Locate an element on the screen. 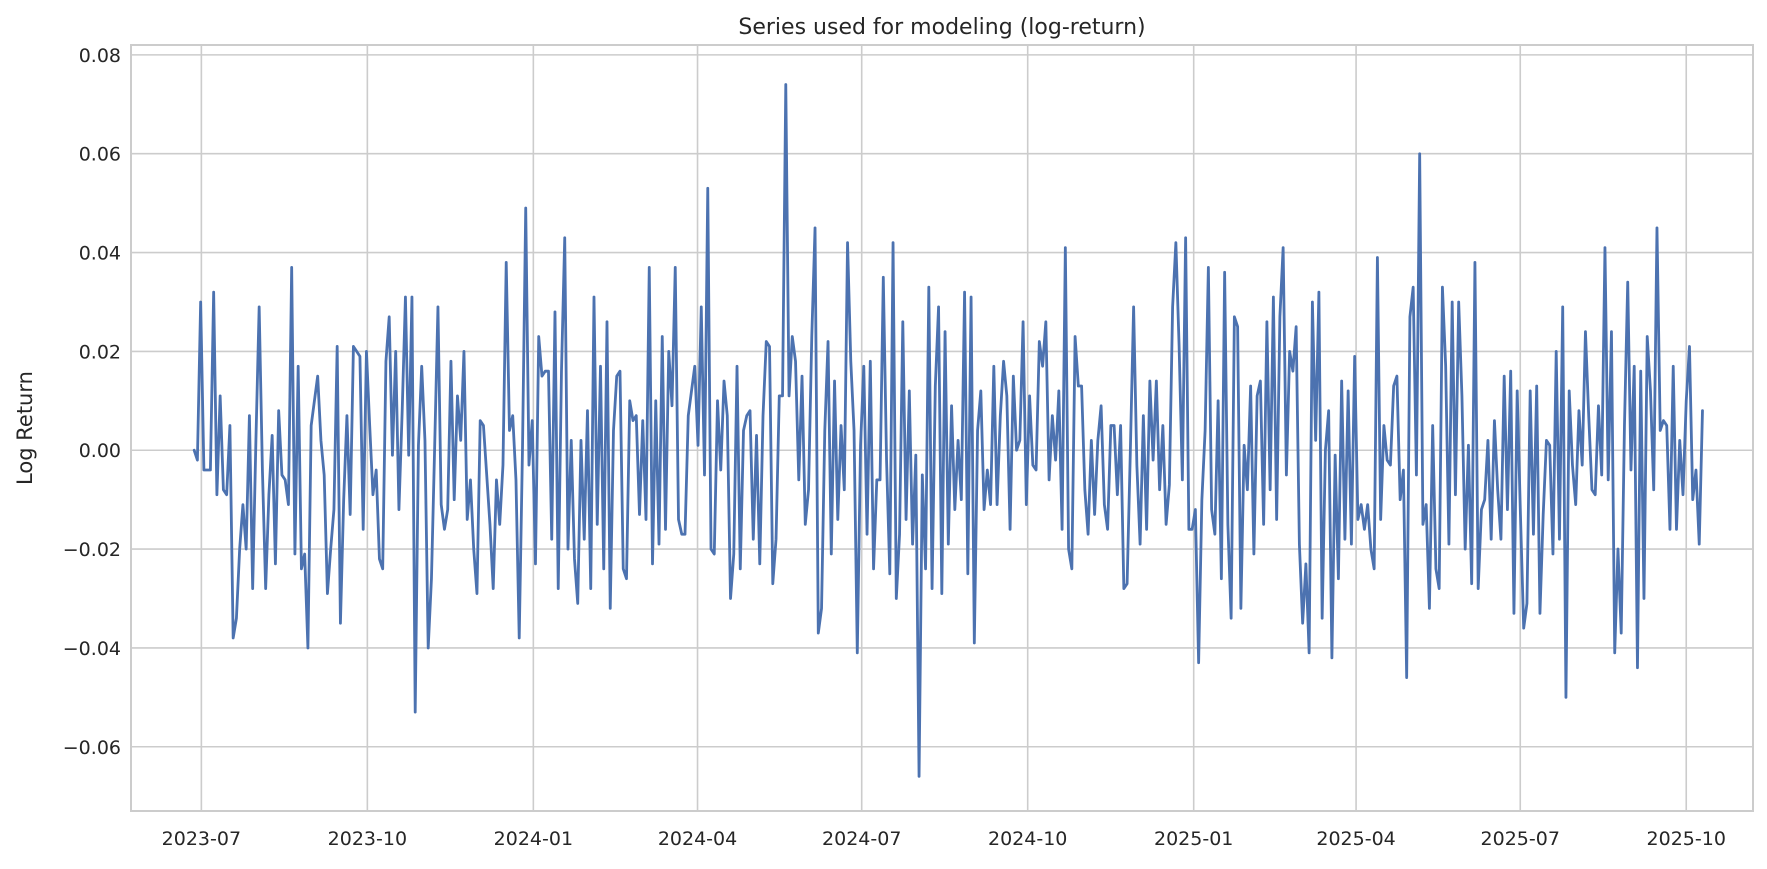 The image size is (1767, 869). x-tick-label: 2024-04 is located at coordinates (697, 839).